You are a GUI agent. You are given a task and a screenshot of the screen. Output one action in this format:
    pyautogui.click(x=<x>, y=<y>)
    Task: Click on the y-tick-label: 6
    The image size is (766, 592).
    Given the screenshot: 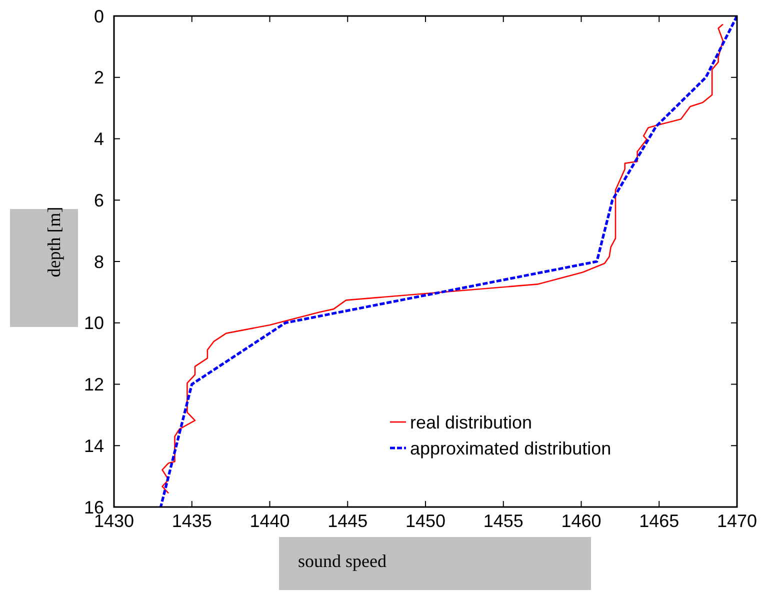 What is the action you would take?
    pyautogui.click(x=99, y=200)
    